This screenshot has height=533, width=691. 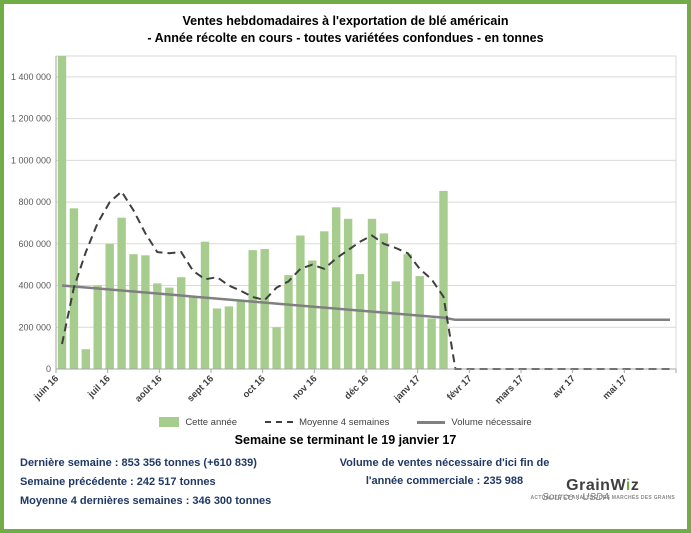 What do you see at coordinates (407, 388) in the screenshot?
I see `x-month-label: janv 17` at bounding box center [407, 388].